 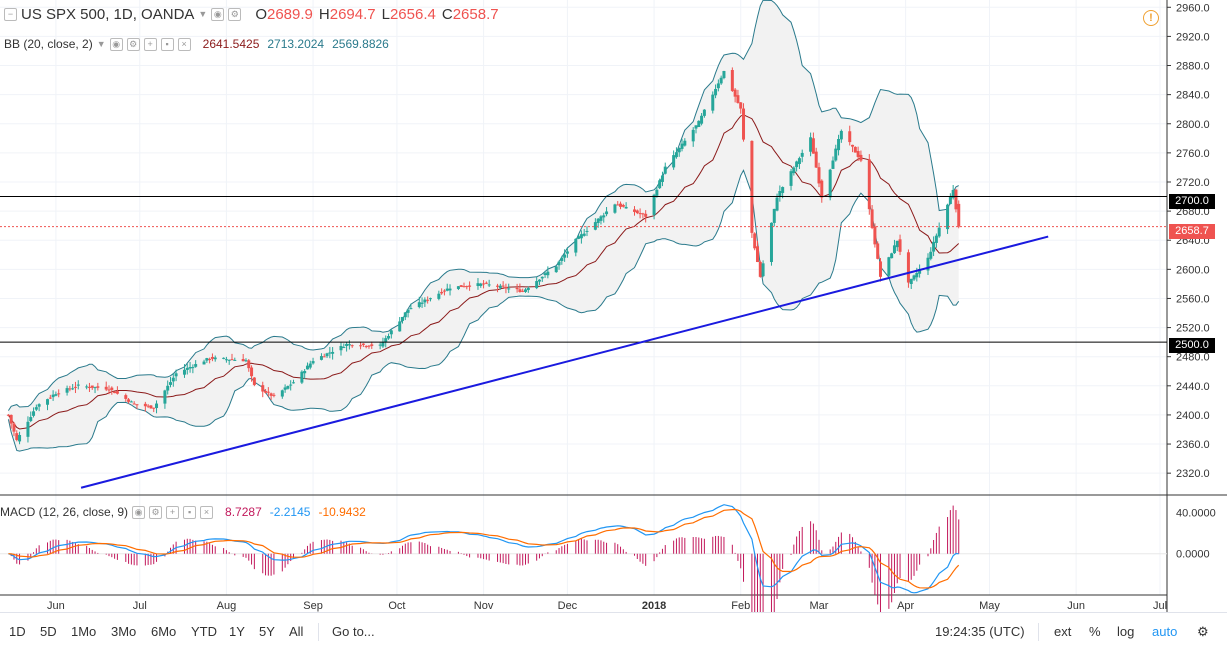 What do you see at coordinates (385, 14) in the screenshot?
I see `ohlc-key: L` at bounding box center [385, 14].